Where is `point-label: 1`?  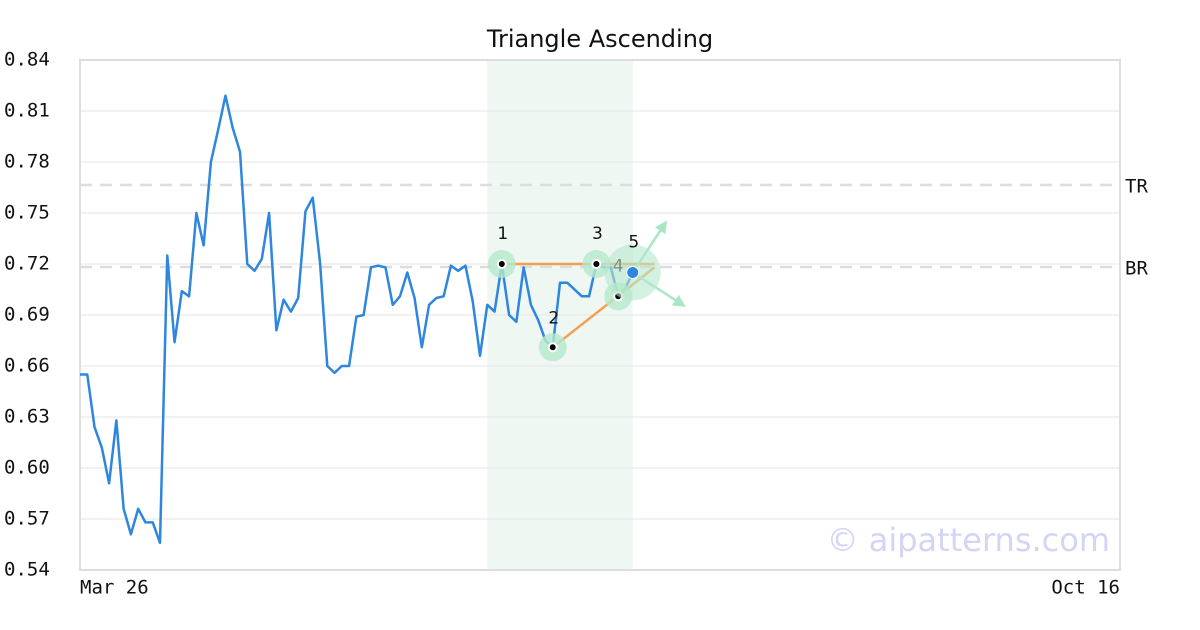 point-label: 1 is located at coordinates (502, 234).